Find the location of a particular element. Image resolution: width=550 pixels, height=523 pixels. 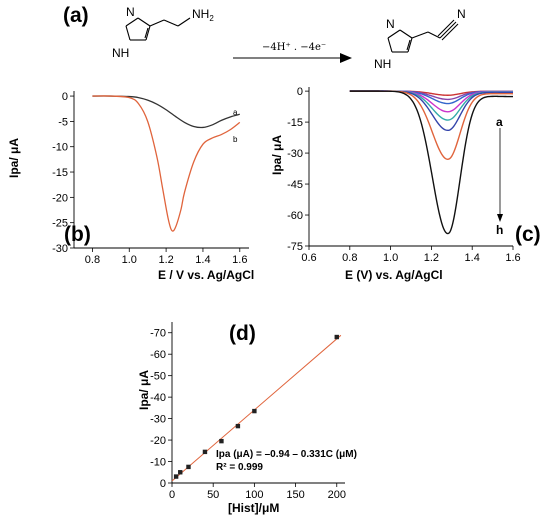

chart-b-xlabel: E / V vs. Ag/AgCl is located at coordinates (206, 275).